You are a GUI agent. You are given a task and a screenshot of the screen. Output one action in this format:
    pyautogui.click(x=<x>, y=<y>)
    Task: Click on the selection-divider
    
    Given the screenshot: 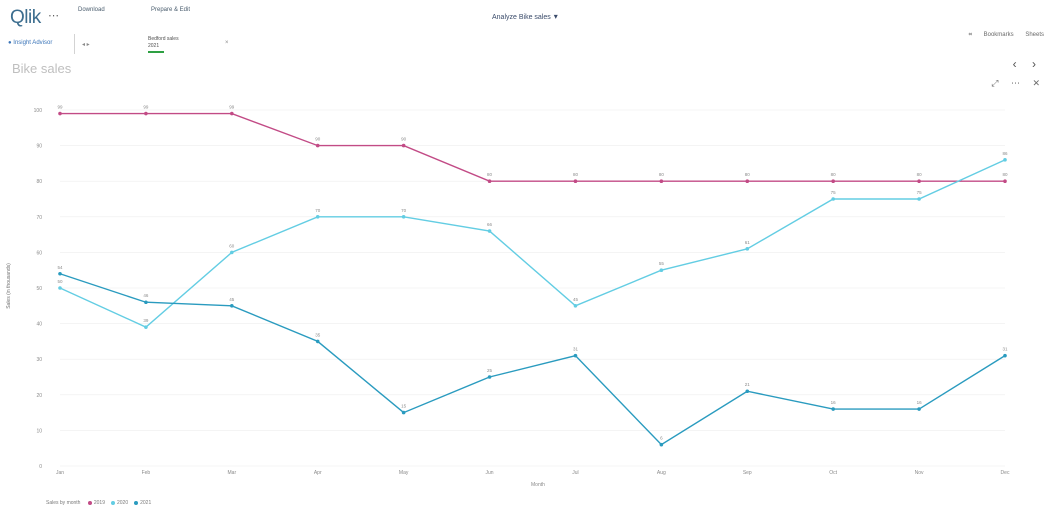 What is the action you would take?
    pyautogui.click(x=74, y=44)
    